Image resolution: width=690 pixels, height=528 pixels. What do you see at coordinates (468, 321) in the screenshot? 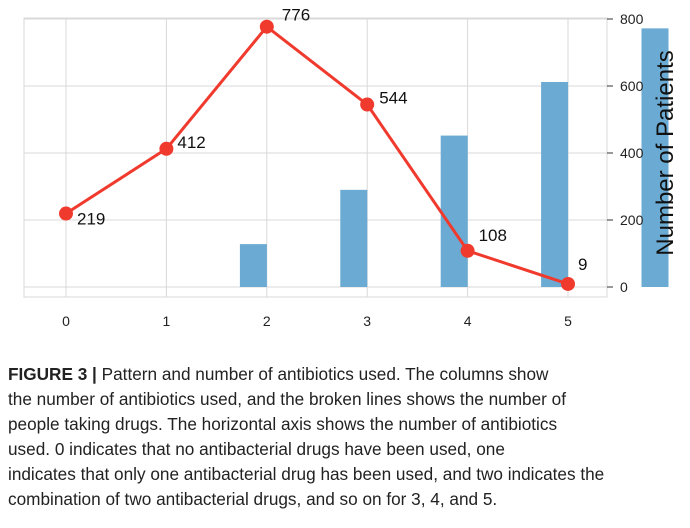
I see `x-tick-label: 4` at bounding box center [468, 321].